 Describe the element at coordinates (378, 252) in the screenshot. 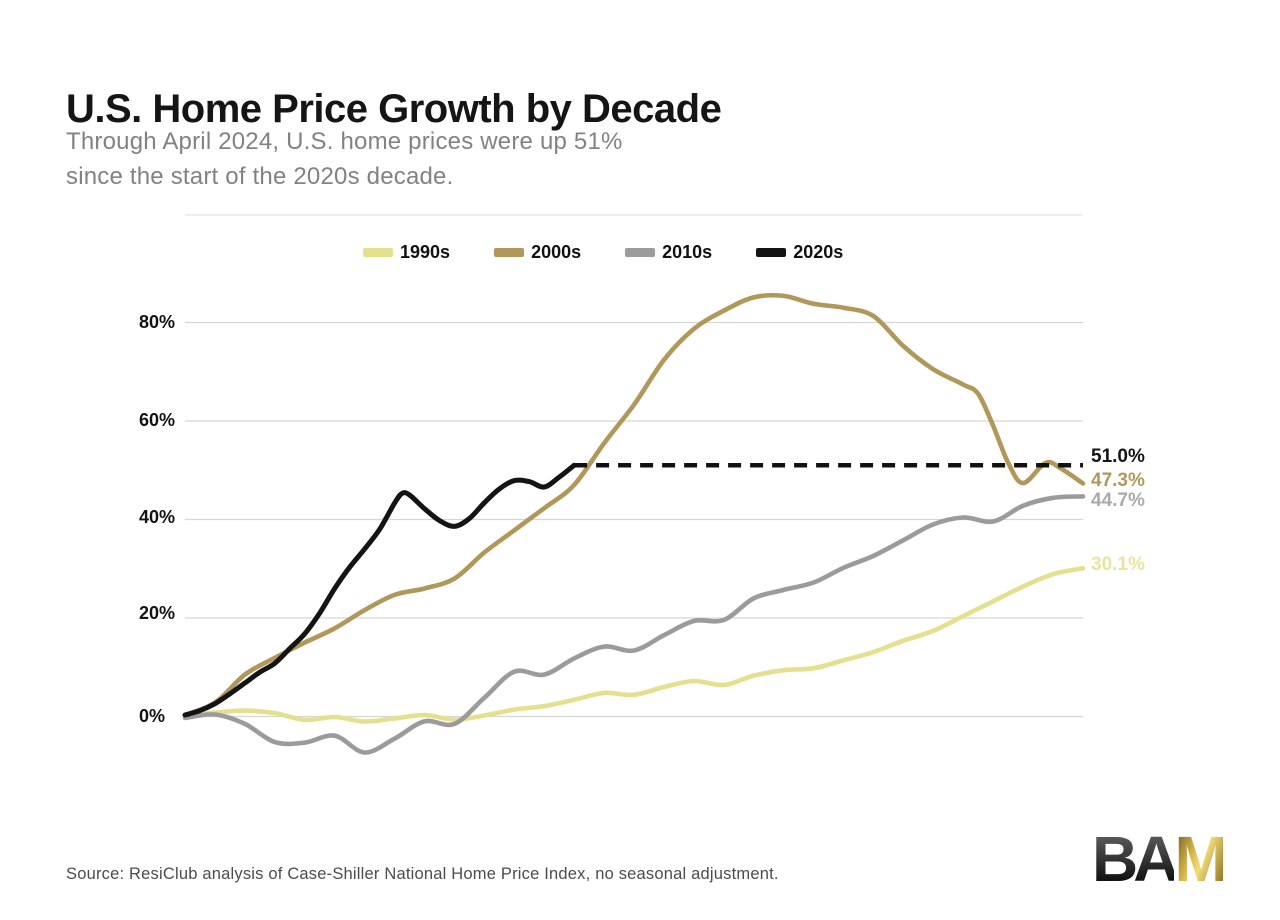

I see `legend-swatch-1990s` at that location.